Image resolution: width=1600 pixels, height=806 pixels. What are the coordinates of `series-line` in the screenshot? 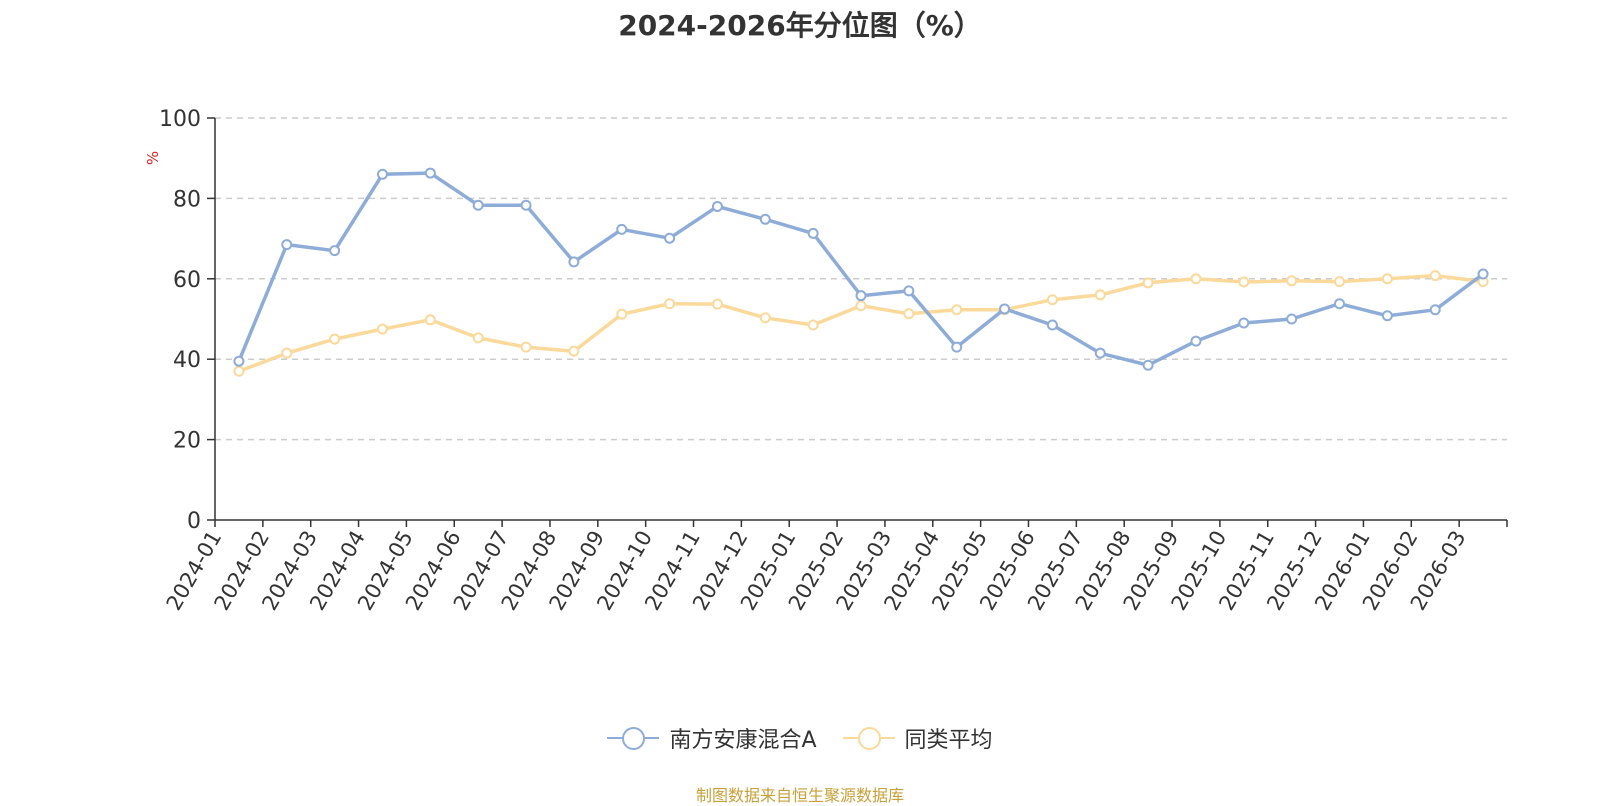 It's located at (861, 323).